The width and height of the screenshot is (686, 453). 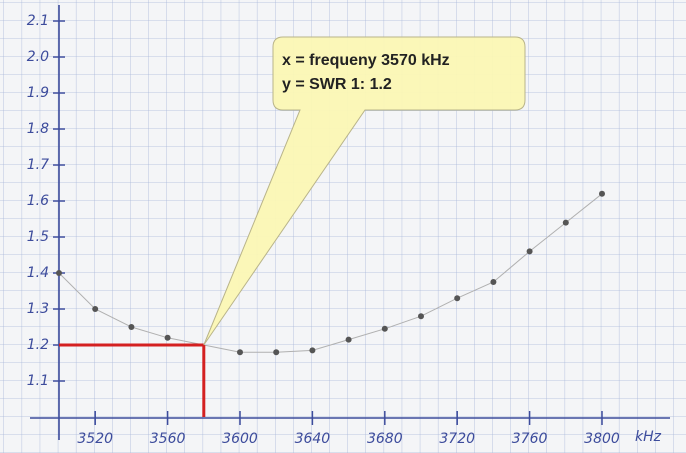 I want to click on x-tick-label: 3560, so click(x=168, y=439).